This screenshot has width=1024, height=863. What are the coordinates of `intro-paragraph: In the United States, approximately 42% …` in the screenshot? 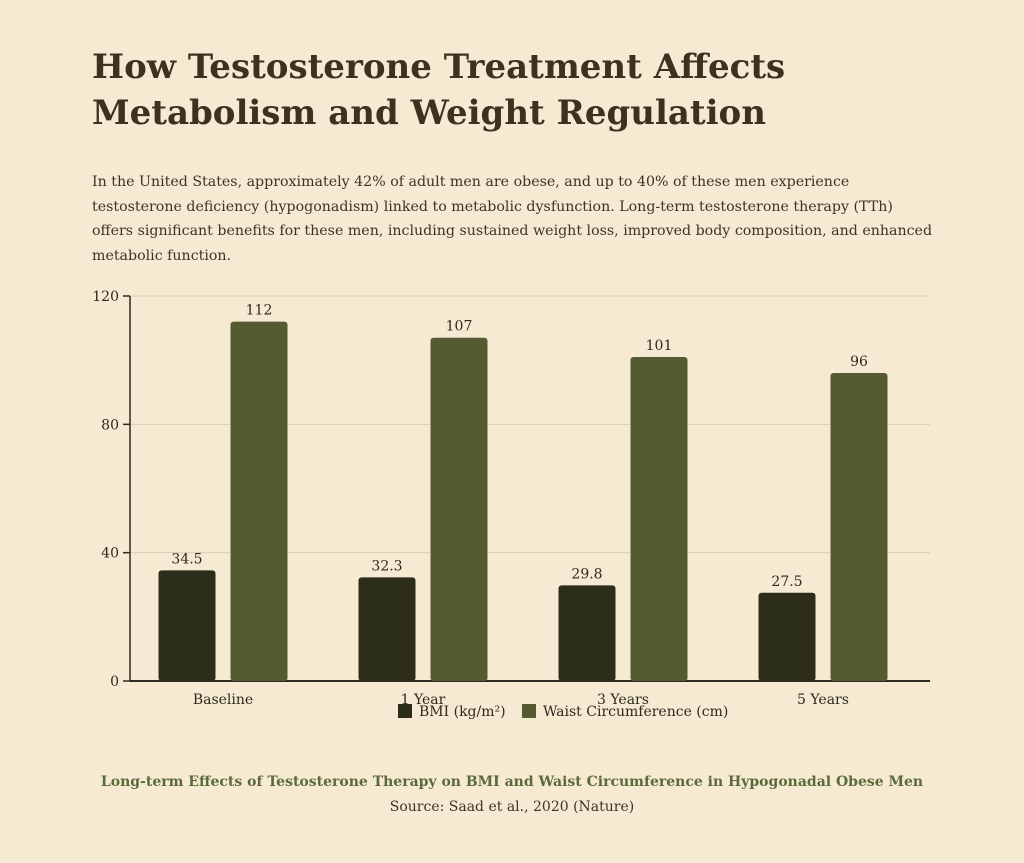 It's located at (512, 219).